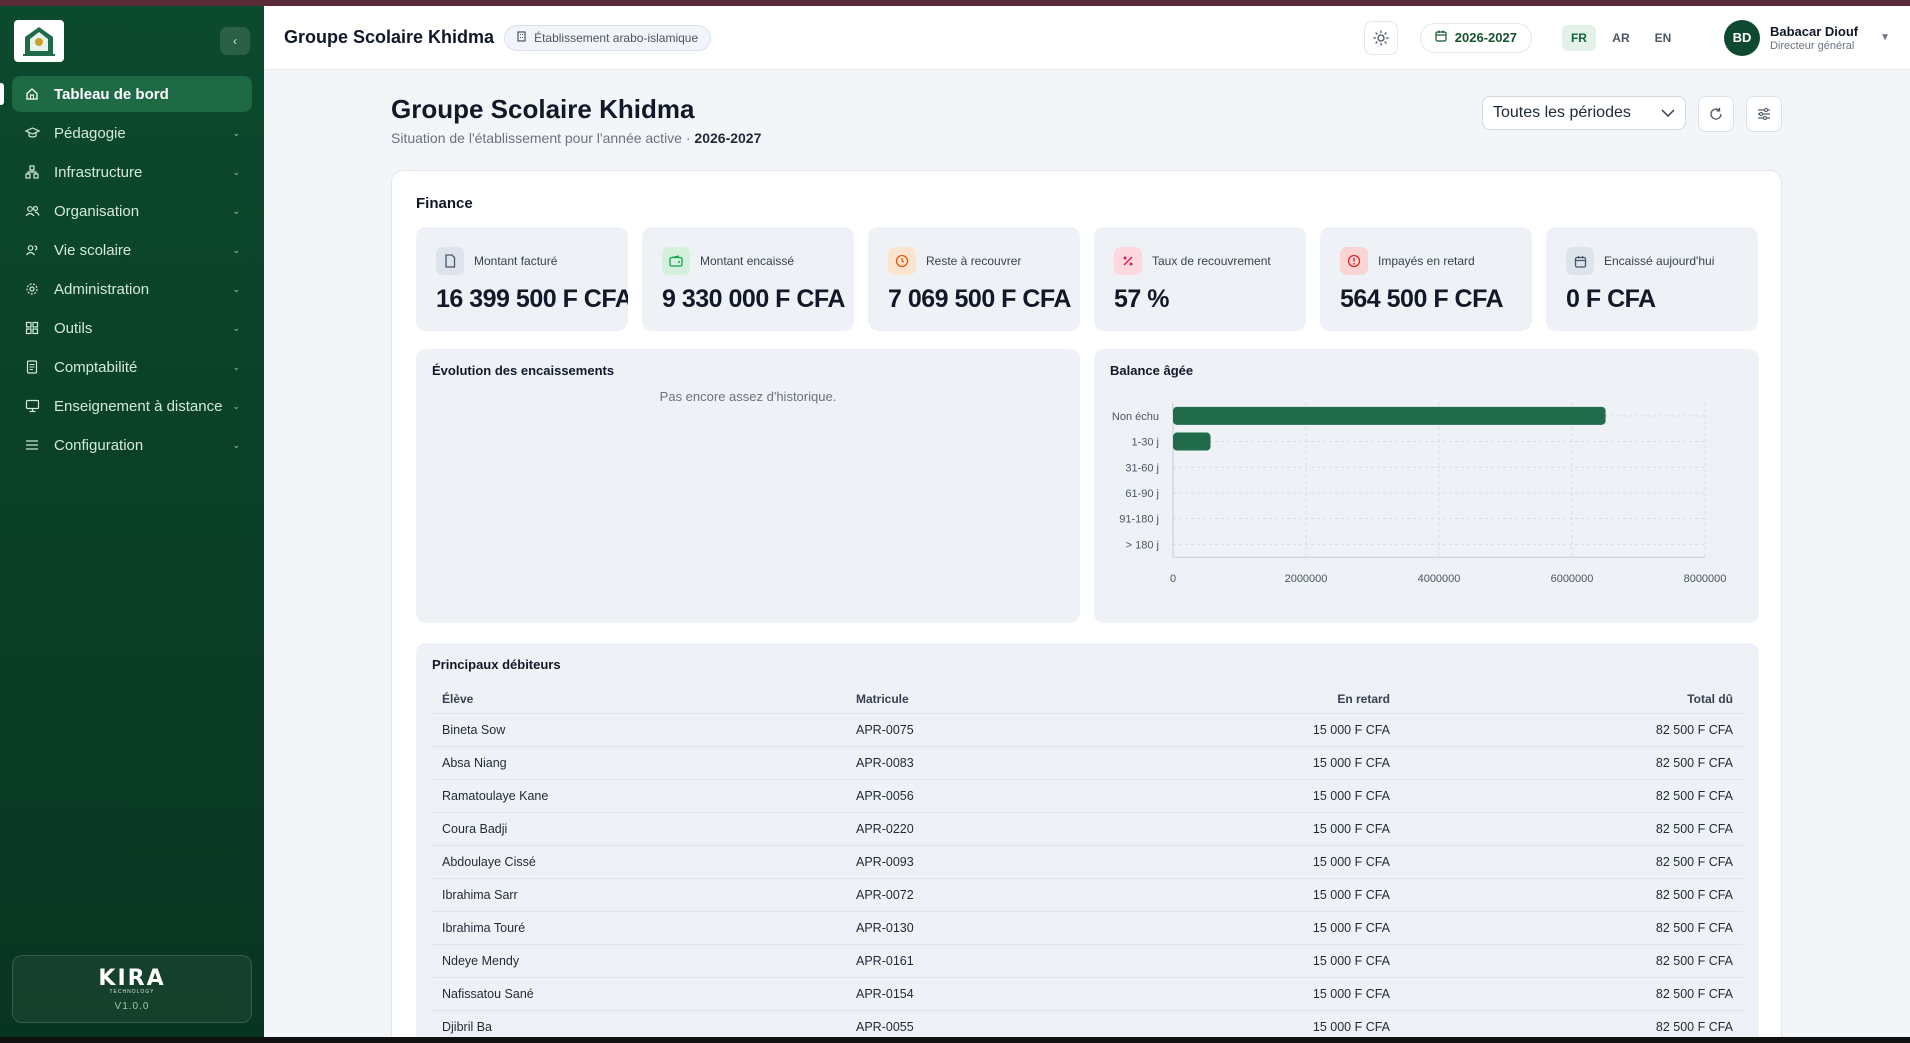 The width and height of the screenshot is (1910, 1043). Describe the element at coordinates (32, 133) in the screenshot. I see `graduation-cap-icon` at that location.